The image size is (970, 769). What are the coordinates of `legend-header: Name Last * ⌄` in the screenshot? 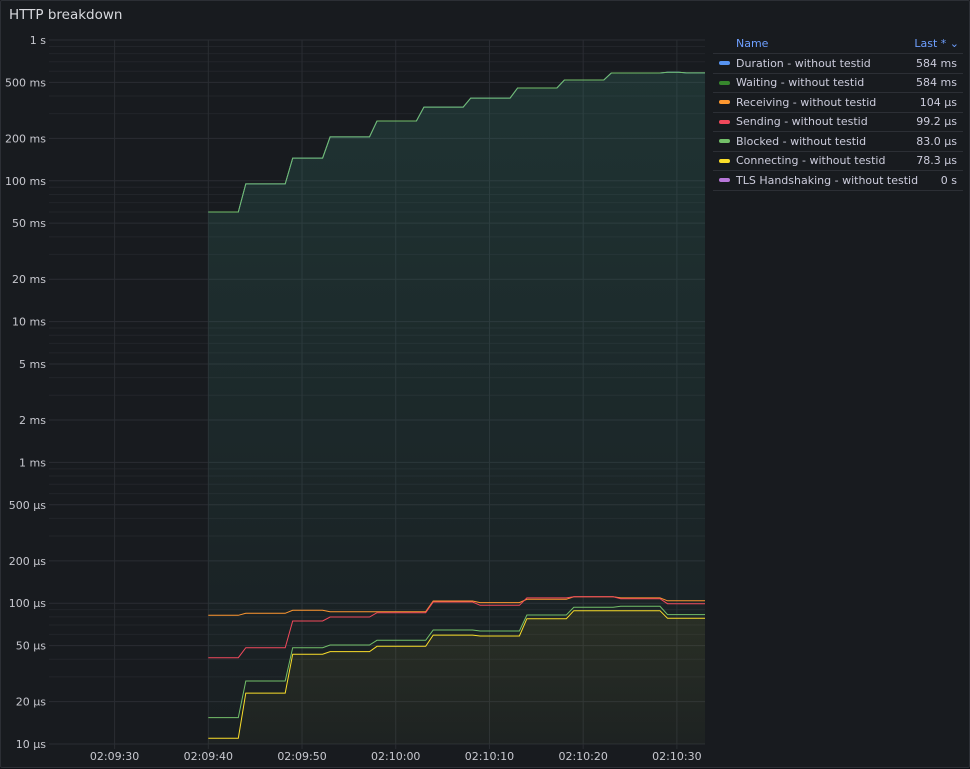 It's located at (838, 43).